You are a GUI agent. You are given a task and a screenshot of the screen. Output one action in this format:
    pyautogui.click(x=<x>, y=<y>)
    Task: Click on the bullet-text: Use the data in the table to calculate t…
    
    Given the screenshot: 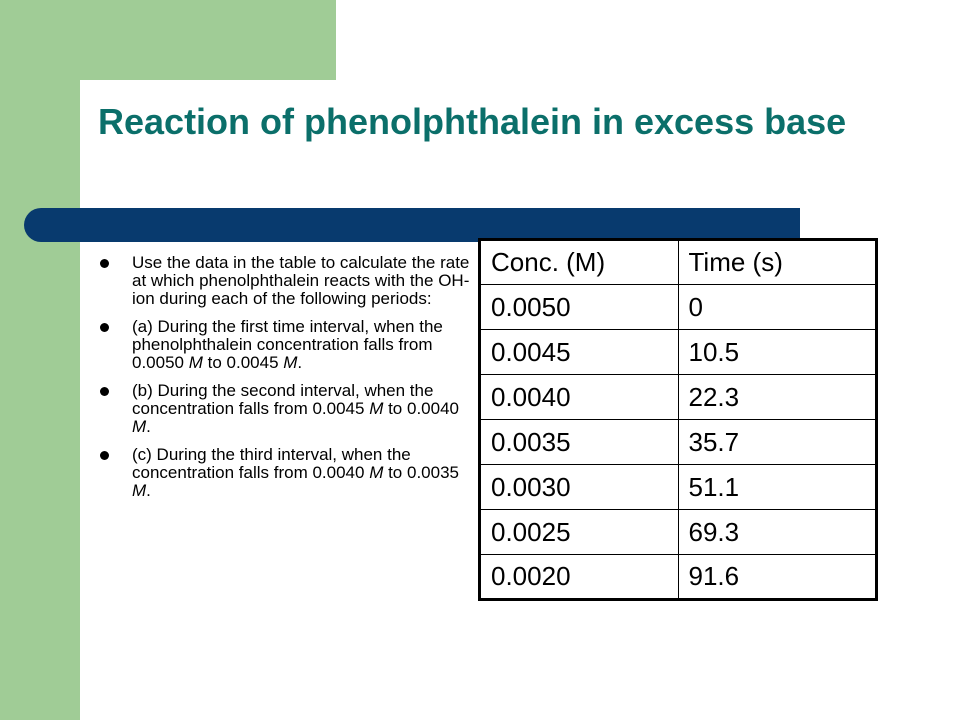 What is the action you would take?
    pyautogui.click(x=301, y=280)
    